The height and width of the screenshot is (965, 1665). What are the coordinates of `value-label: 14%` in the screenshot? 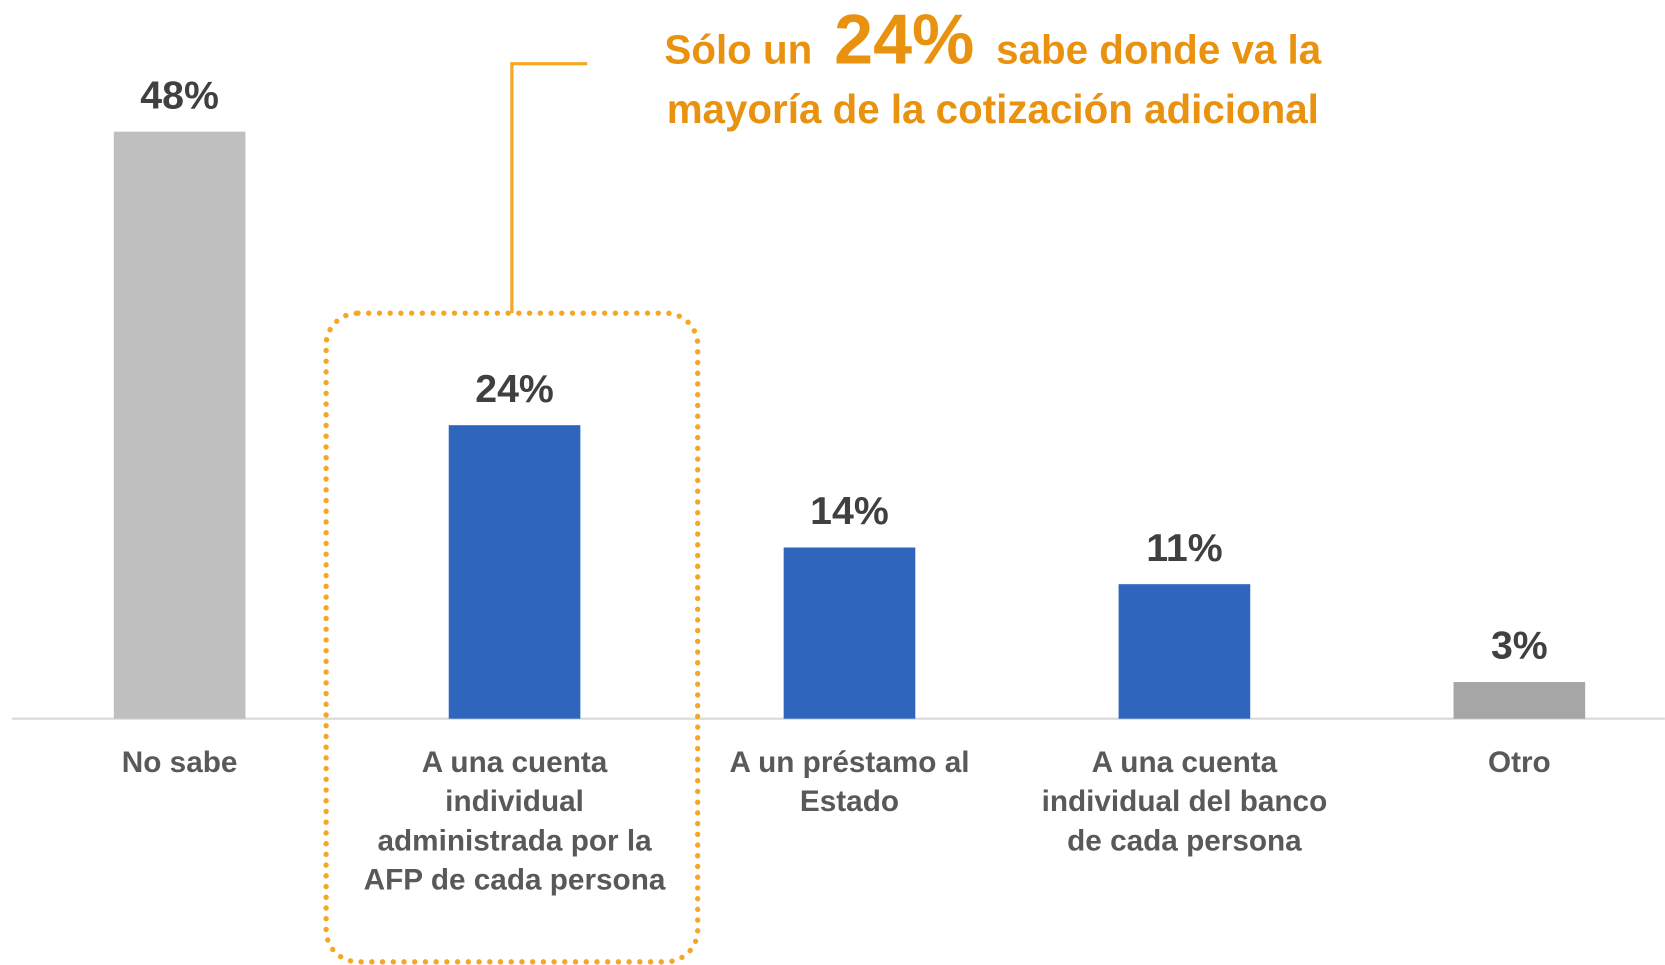 It's located at (849, 511).